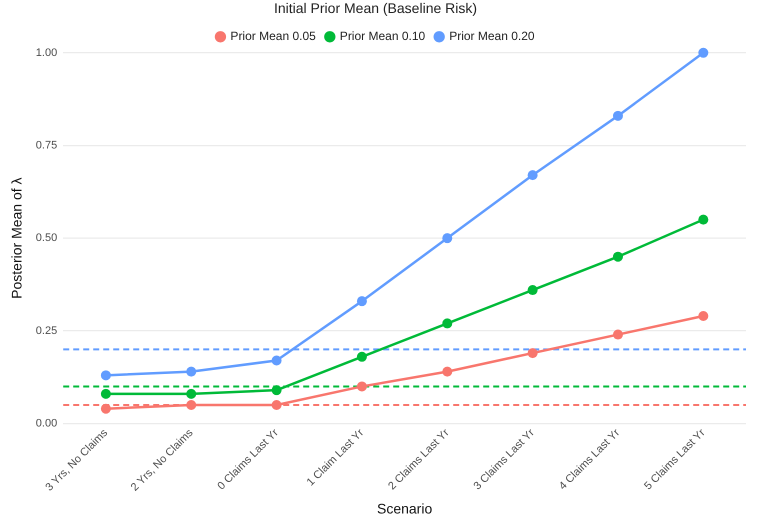 This screenshot has height=527, width=761. Describe the element at coordinates (383, 36) in the screenshot. I see `legend-label: Prior Mean 0.10` at that location.